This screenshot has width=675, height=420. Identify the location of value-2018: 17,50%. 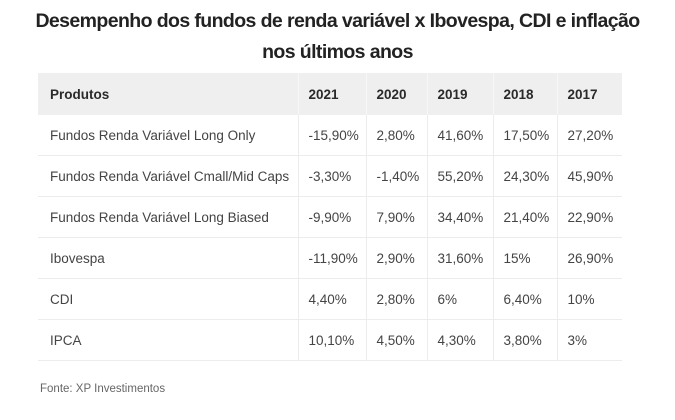
(525, 135).